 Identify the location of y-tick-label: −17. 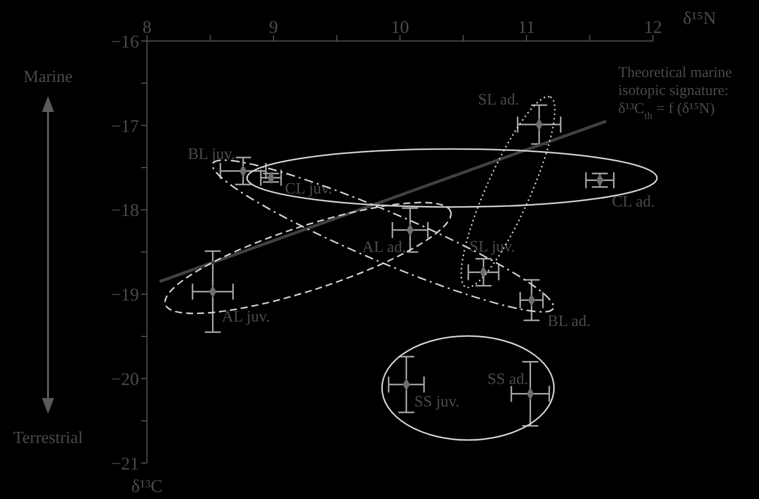
(124, 126).